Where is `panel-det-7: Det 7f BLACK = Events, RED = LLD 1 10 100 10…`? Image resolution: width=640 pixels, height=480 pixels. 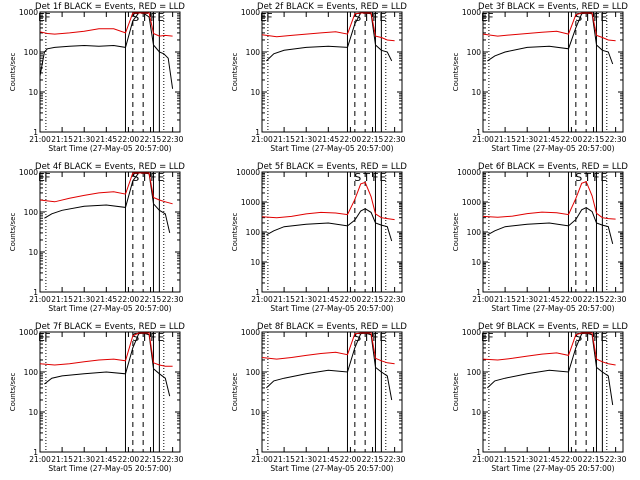
panel-det-7: Det 7f BLACK = Events, RED = LLD 1 10 100 10… is located at coordinates (97, 397).